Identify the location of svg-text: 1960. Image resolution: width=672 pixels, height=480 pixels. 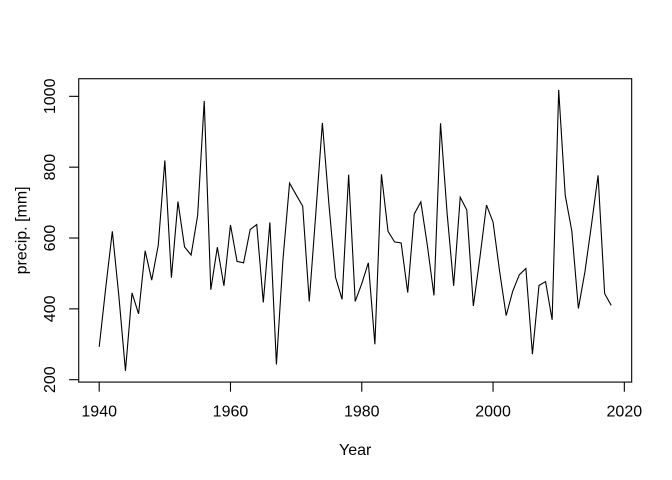
(231, 412).